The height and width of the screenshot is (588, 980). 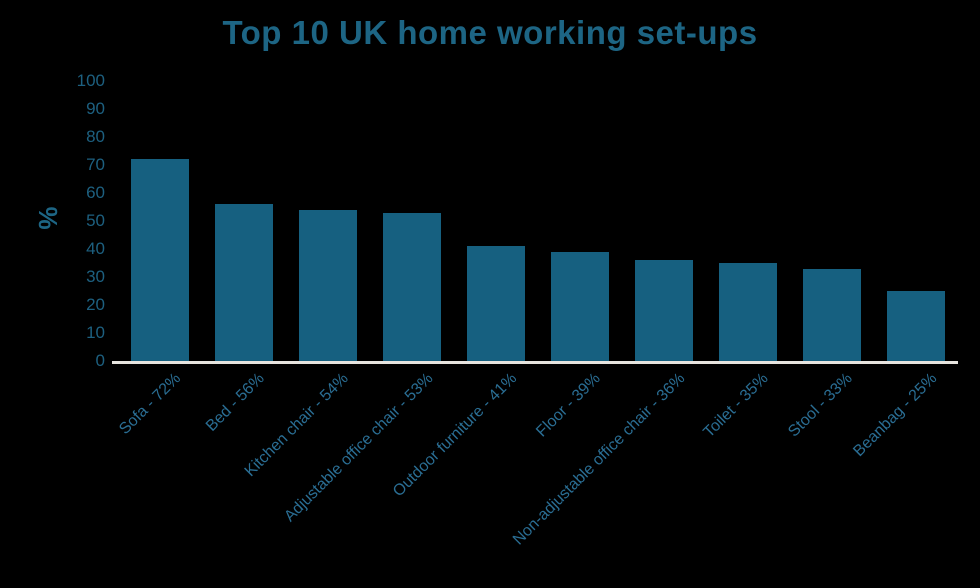 What do you see at coordinates (95, 248) in the screenshot?
I see `y-tick-label: 40` at bounding box center [95, 248].